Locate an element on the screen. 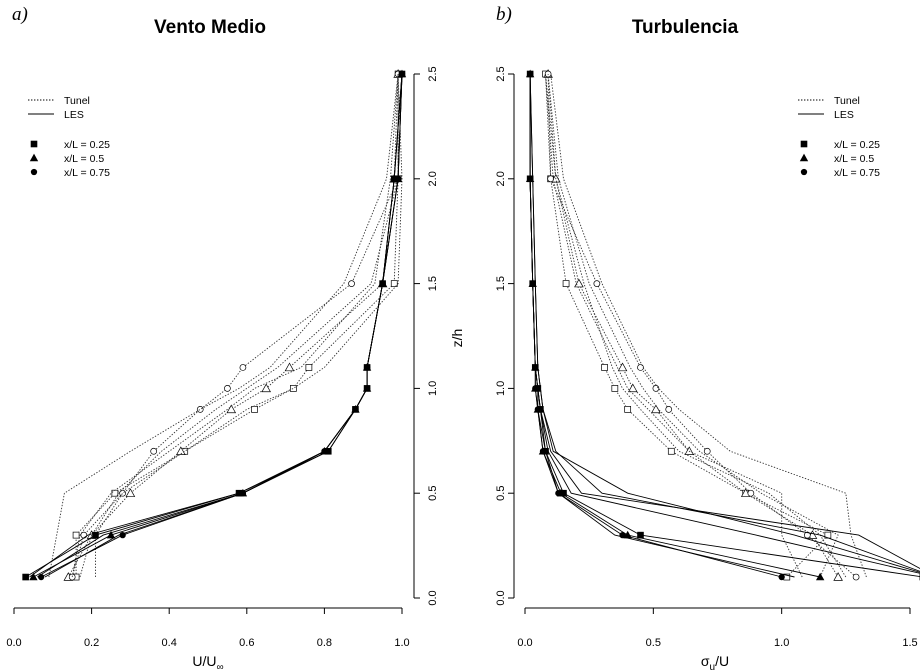 This screenshot has width=920, height=672. panel-b-x-tick-label-0: 0.0 is located at coordinates (524, 643).